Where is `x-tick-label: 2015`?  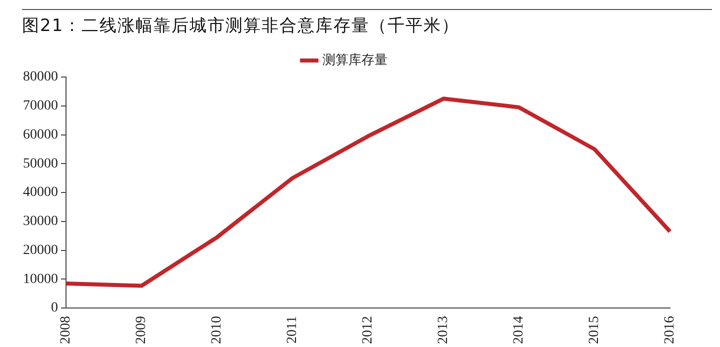
x-tick-label: 2015 is located at coordinates (594, 330).